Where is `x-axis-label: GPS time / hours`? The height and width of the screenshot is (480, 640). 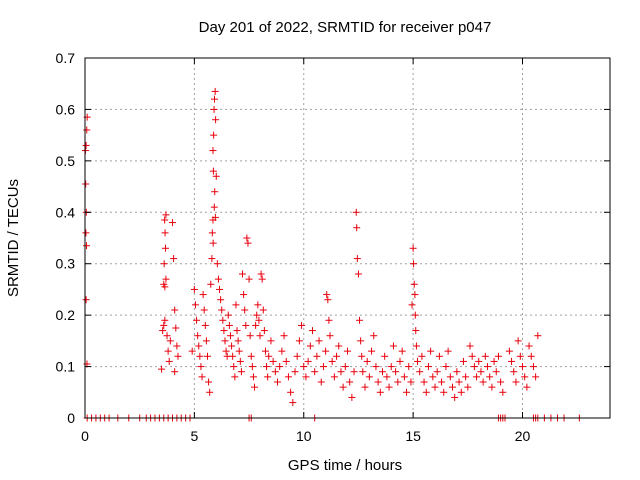 x-axis-label: GPS time / hours is located at coordinates (345, 465).